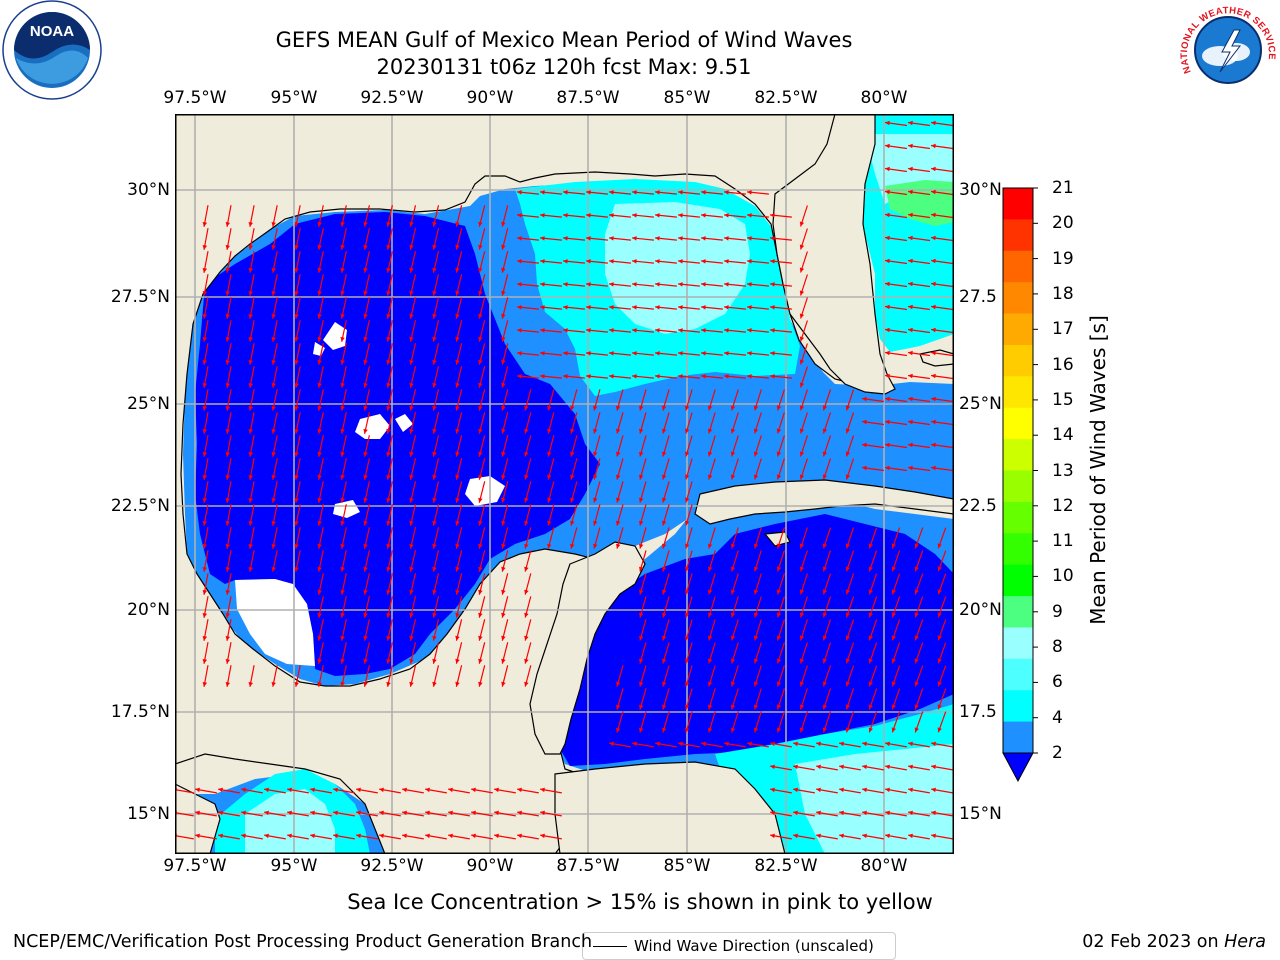  What do you see at coordinates (1057, 611) in the screenshot?
I see `colorbar-tick-label: 9` at bounding box center [1057, 611].